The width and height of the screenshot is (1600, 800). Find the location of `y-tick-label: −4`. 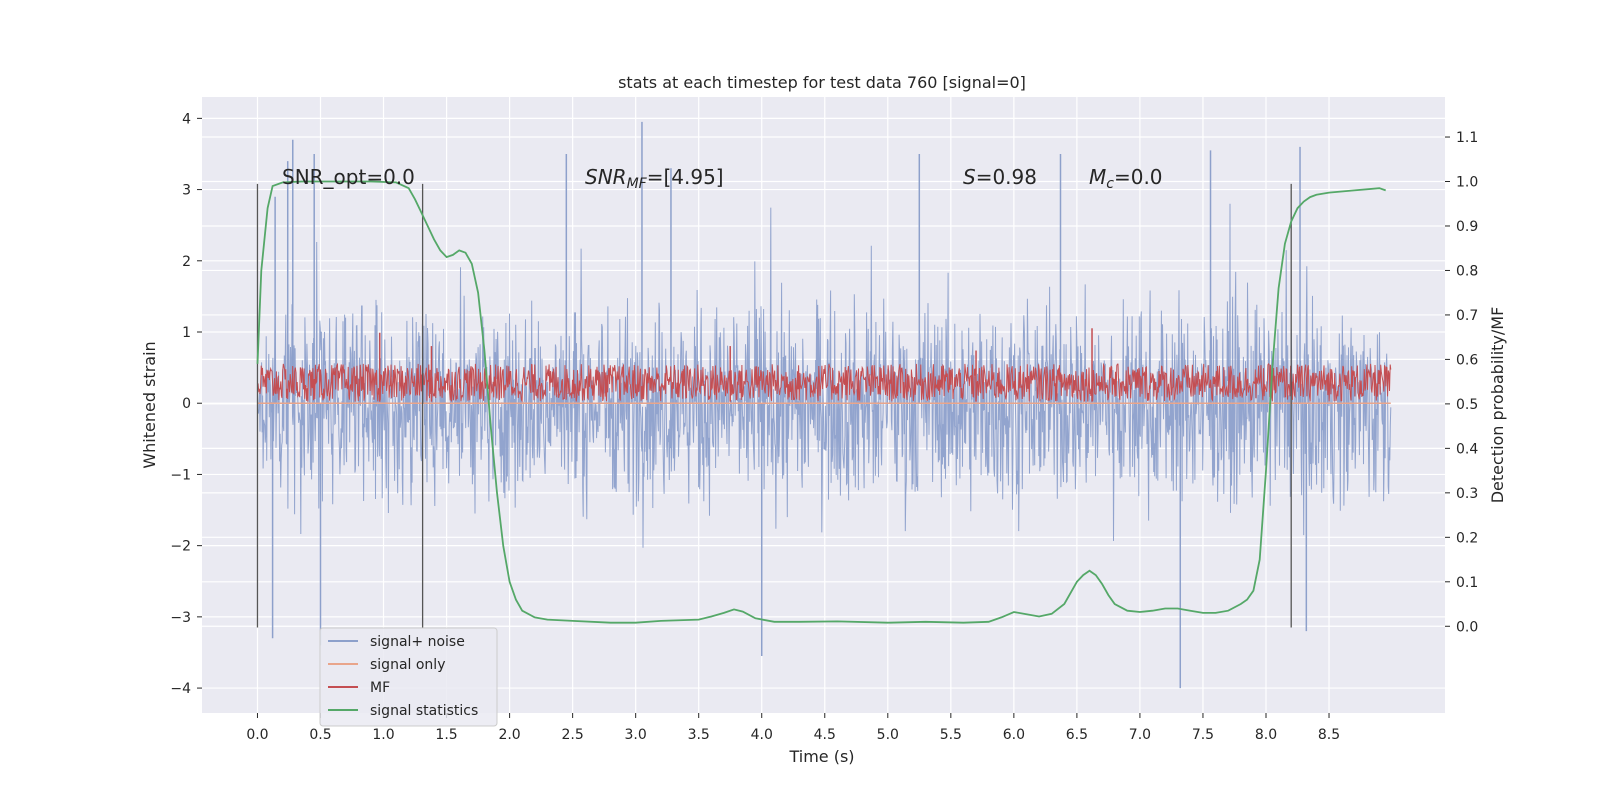

y-tick-label: −4 is located at coordinates (180, 689).